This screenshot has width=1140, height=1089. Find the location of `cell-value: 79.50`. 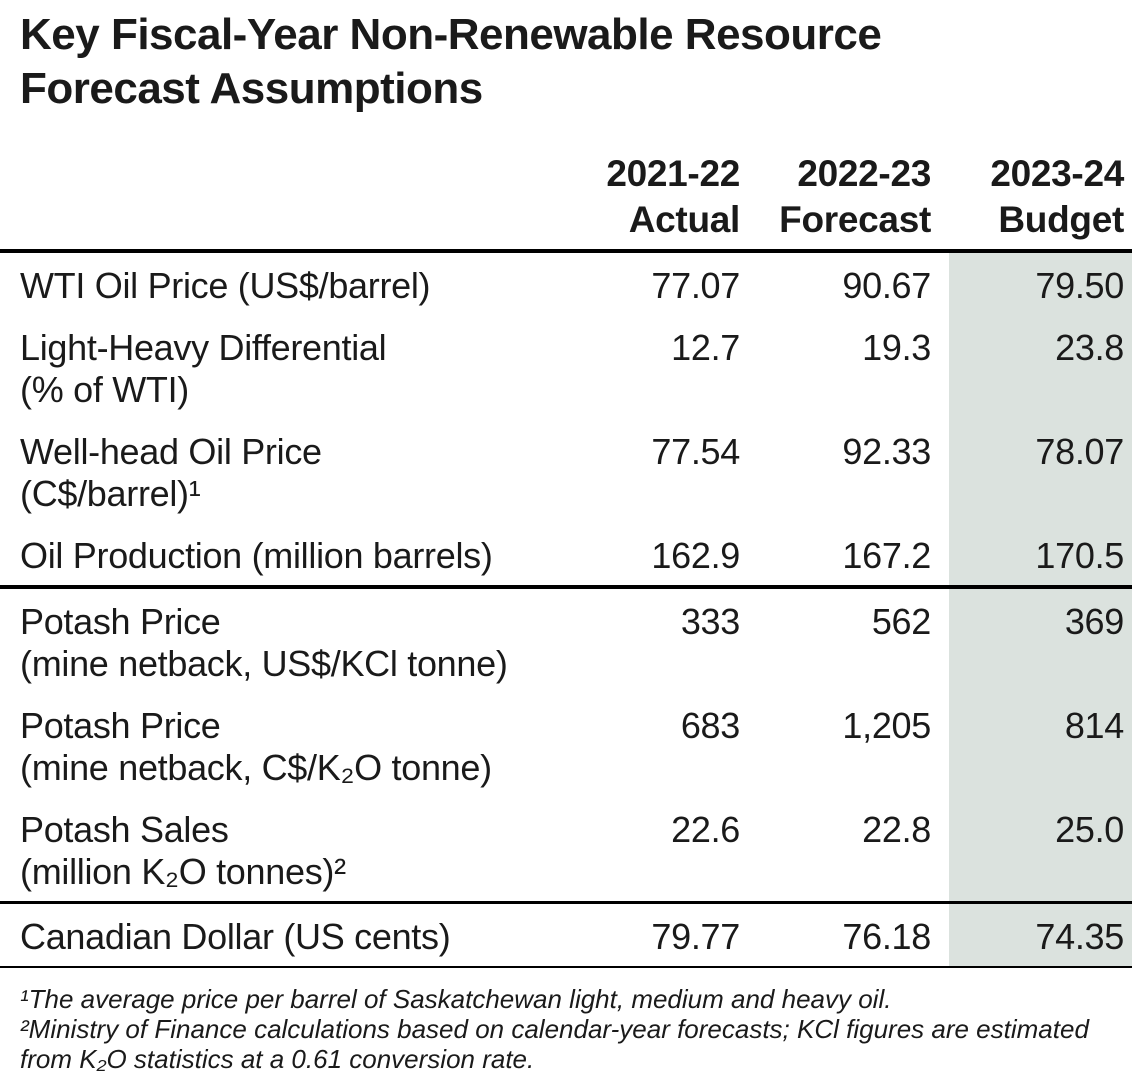

cell-value: 79.50 is located at coordinates (1040, 283).